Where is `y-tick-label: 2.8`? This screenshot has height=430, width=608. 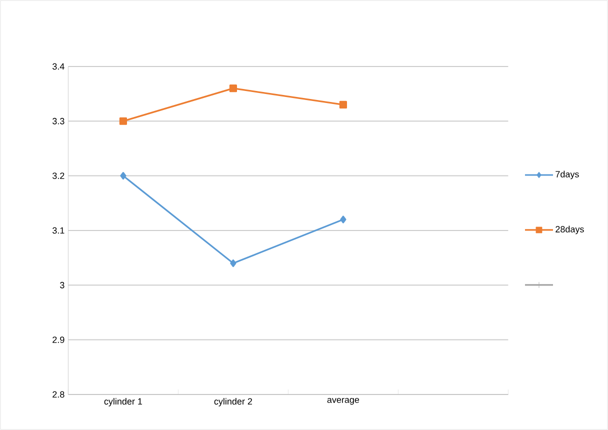
y-tick-label: 2.8 is located at coordinates (58, 394).